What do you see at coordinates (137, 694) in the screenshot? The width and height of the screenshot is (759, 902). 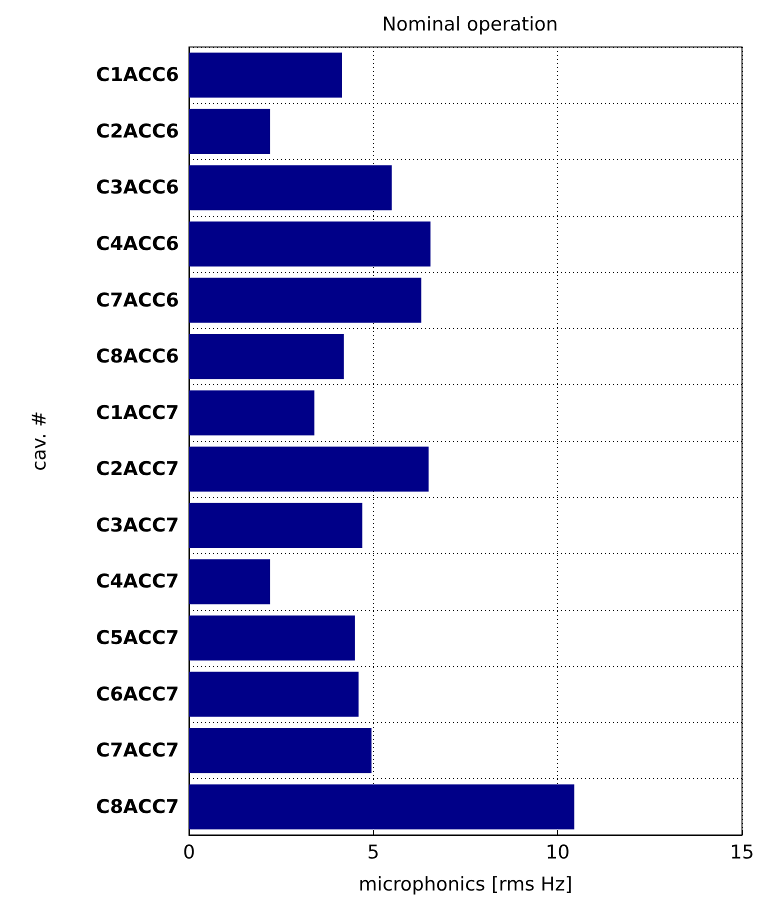 I see `y-tick-label: C6ACC7` at bounding box center [137, 694].